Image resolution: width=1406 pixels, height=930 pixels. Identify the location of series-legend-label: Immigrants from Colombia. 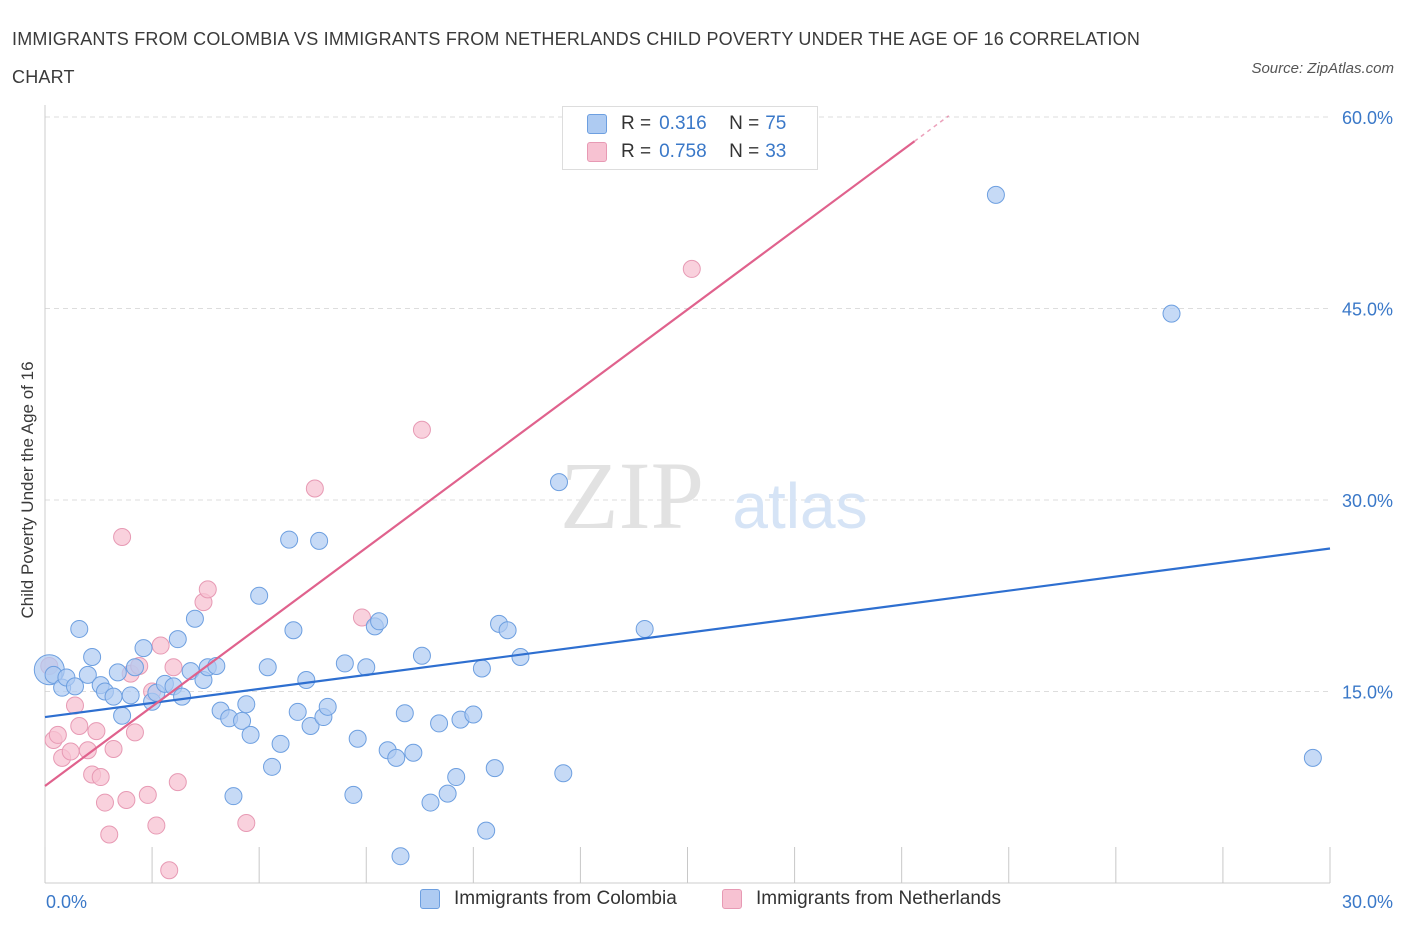
(565, 898).